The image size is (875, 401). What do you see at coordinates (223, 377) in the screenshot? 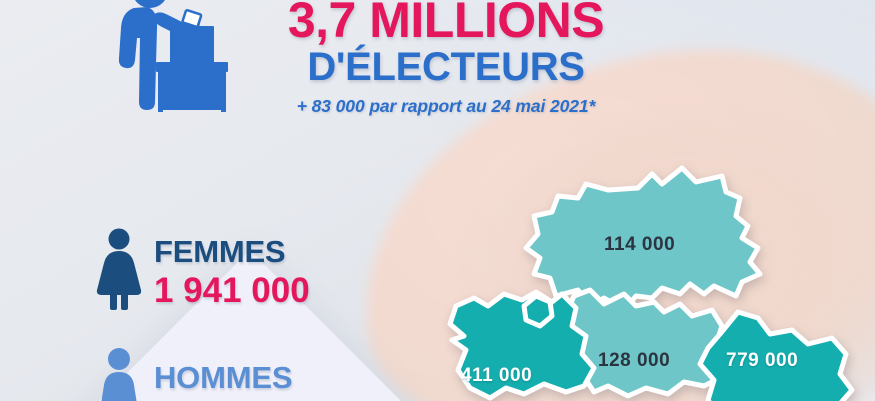
I see `stat-label-men: HOMMES` at bounding box center [223, 377].